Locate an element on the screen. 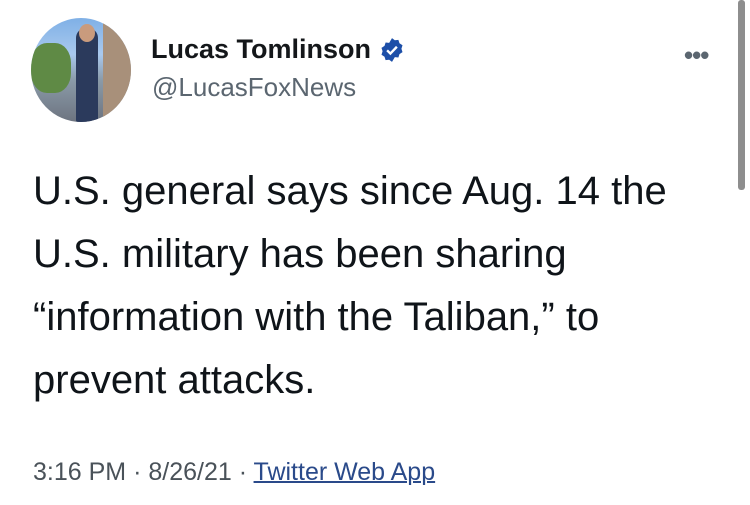  tweet-source-link: Twitter Web App is located at coordinates (344, 472).